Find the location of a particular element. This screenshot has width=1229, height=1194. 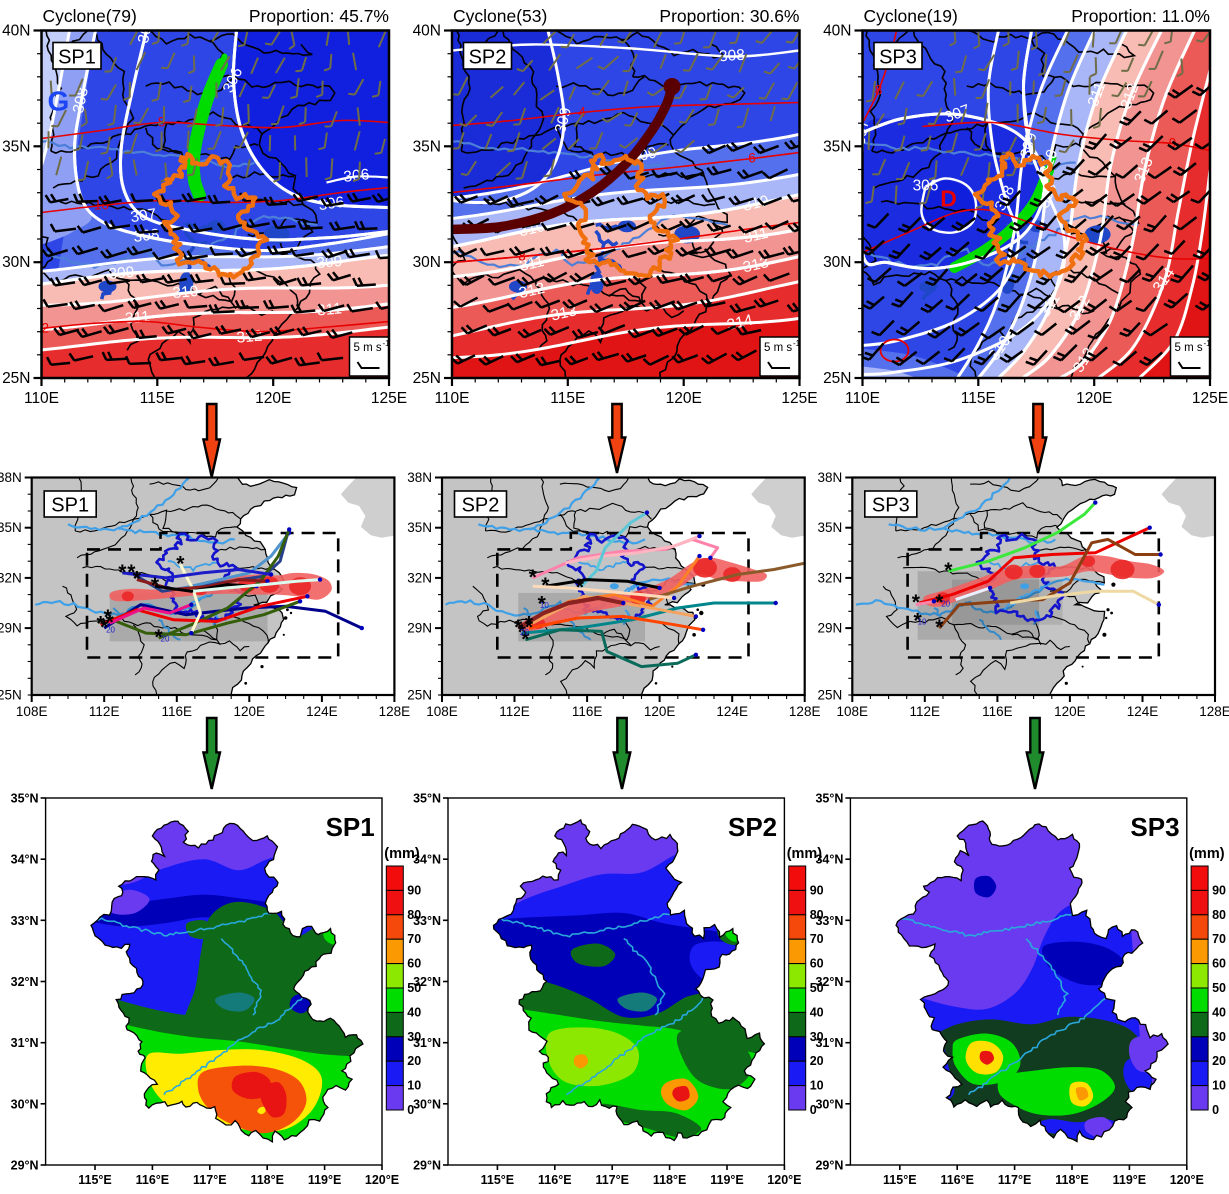

svg-text: SP2 is located at coordinates (488, 58).